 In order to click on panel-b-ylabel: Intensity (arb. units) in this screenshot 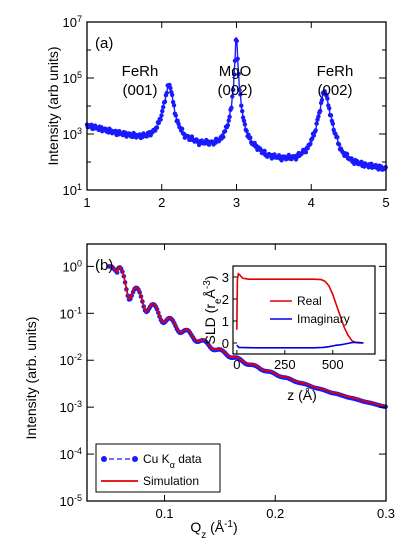, I will do `click(31, 378)`.